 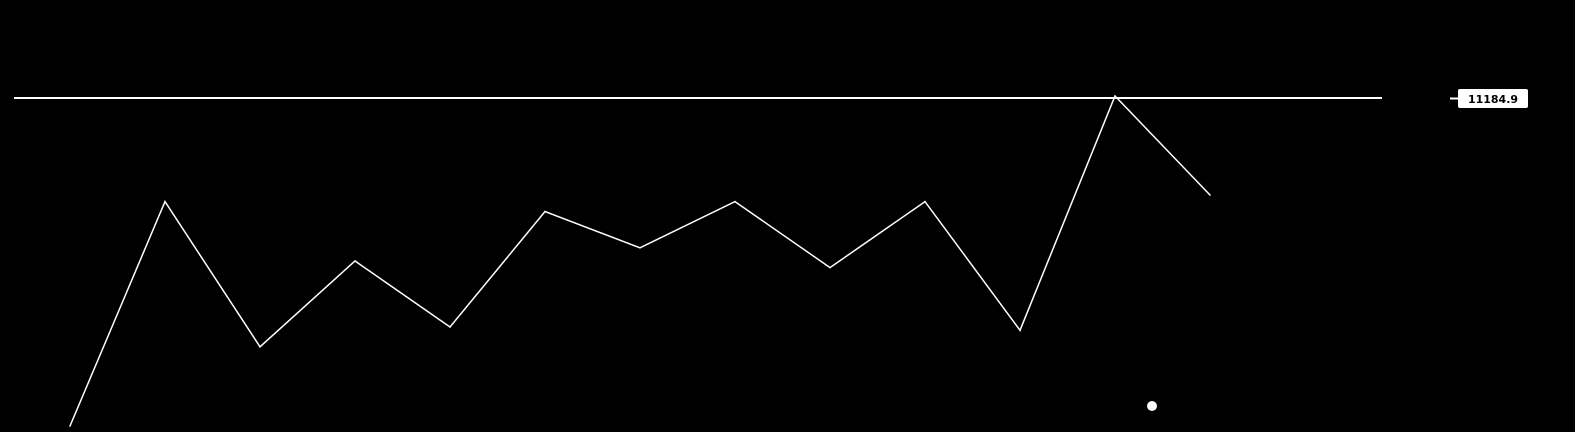 I want to click on price-label-background, so click(x=1493, y=98).